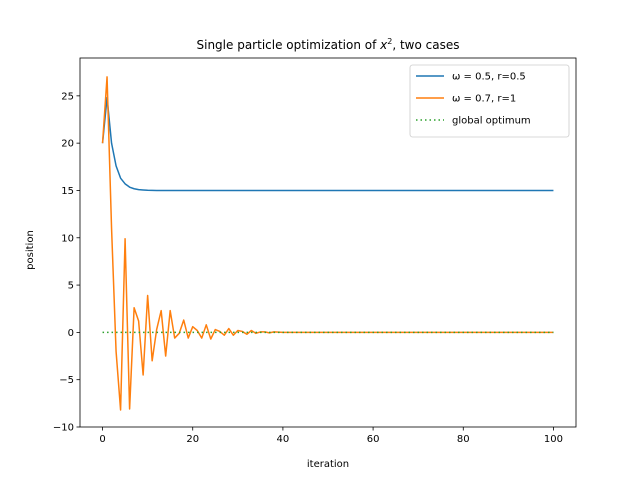 The image size is (640, 480). Describe the element at coordinates (328, 464) in the screenshot. I see `x-axis-label: iteration` at that location.